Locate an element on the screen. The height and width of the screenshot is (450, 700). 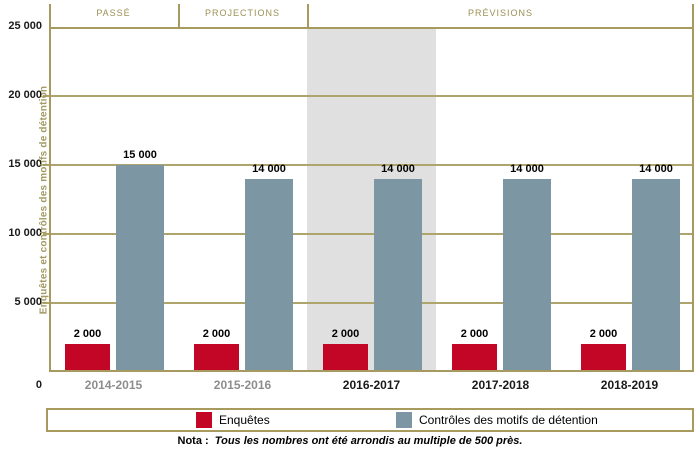
period-tick-end is located at coordinates (693, 15).